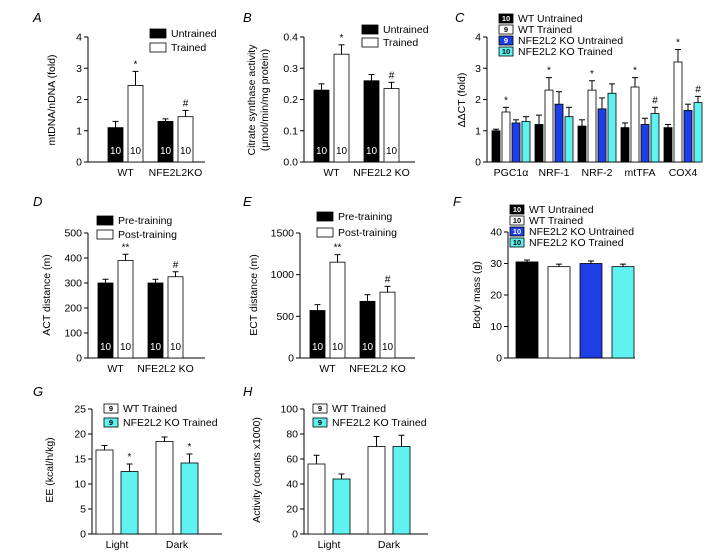 The width and height of the screenshot is (724, 558). What do you see at coordinates (247, 17) in the screenshot?
I see `panel-letter: B` at bounding box center [247, 17].